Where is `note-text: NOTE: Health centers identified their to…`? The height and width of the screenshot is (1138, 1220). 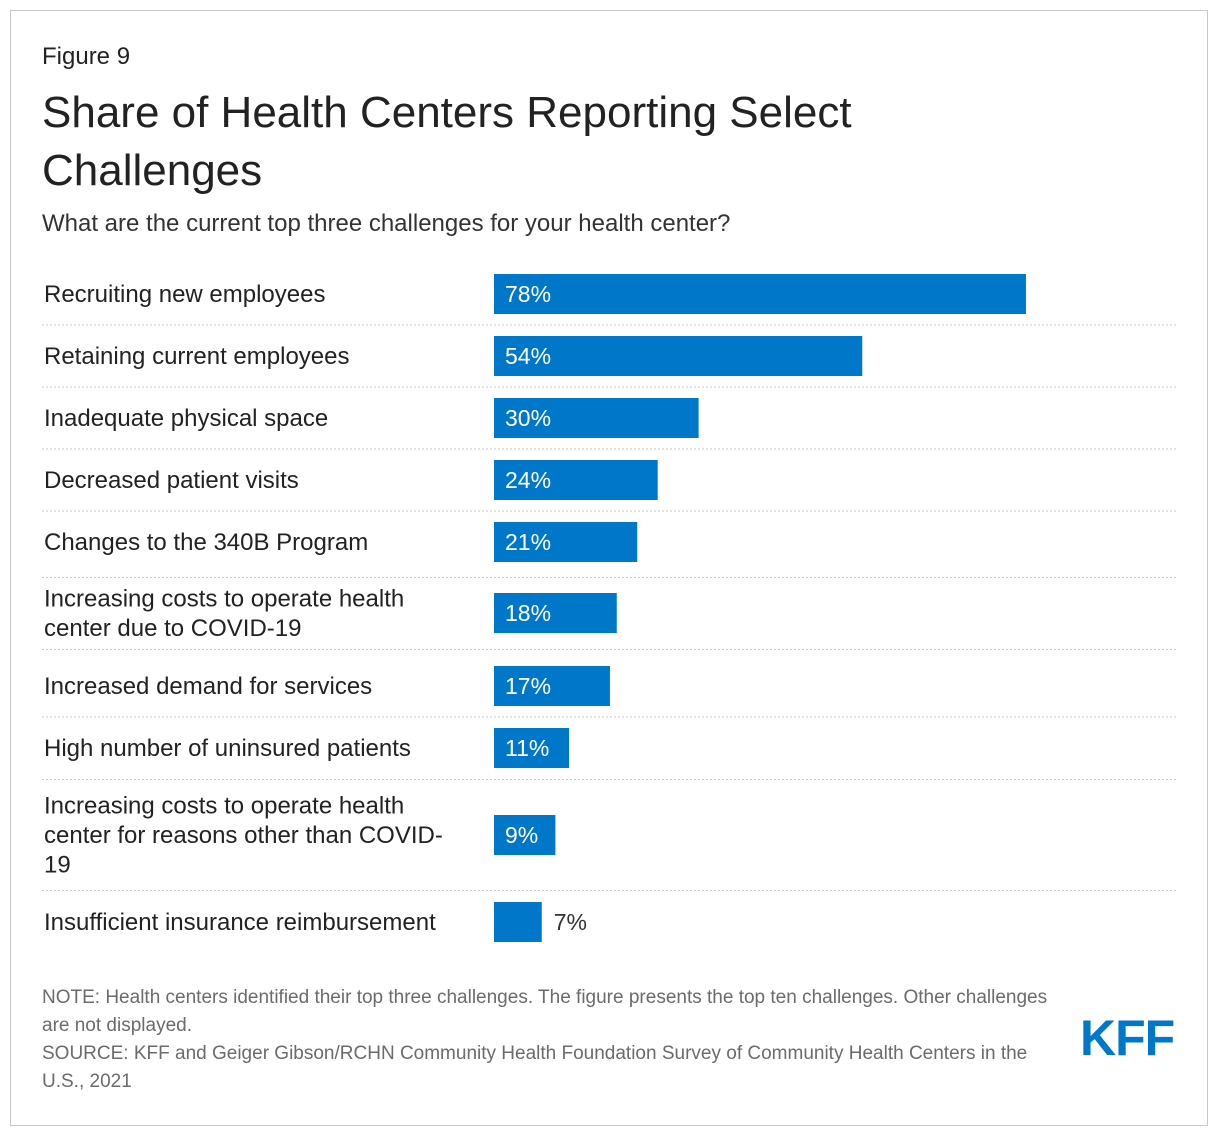
note-text: NOTE: Health centers identified their to… is located at coordinates (545, 1011).